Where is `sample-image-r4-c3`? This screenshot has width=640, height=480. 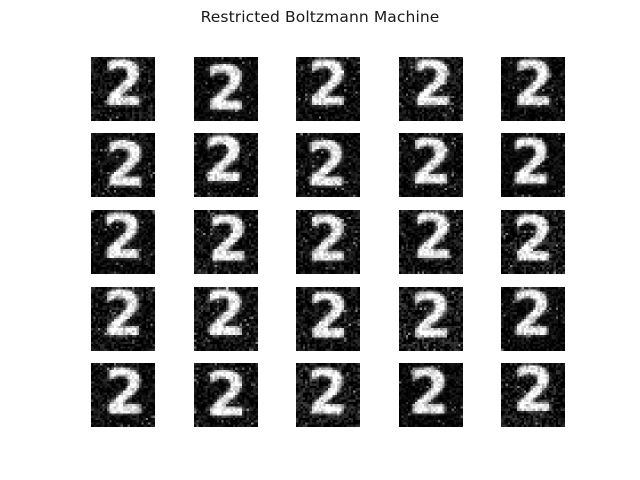
sample-image-r4-c3 is located at coordinates (328, 319).